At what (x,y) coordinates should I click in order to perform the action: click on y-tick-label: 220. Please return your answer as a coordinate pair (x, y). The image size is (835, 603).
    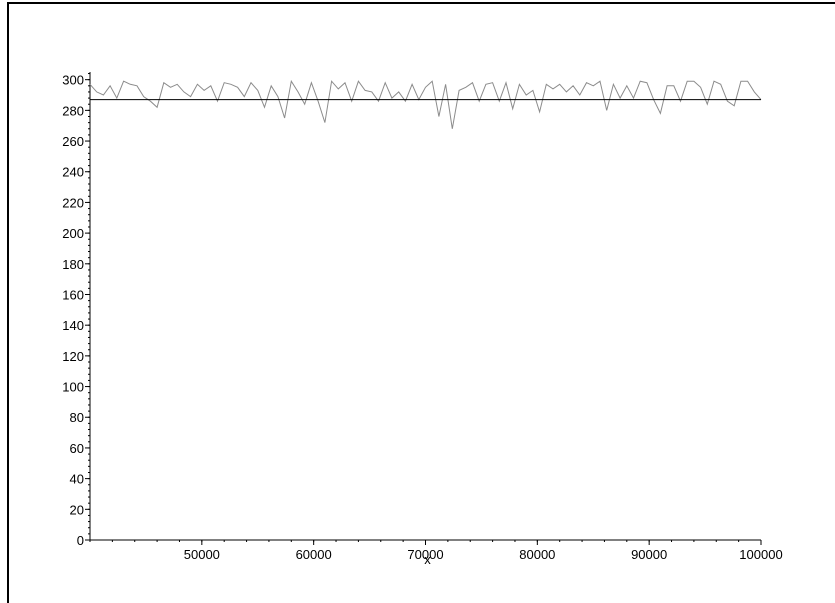
    Looking at the image, I should click on (73, 202).